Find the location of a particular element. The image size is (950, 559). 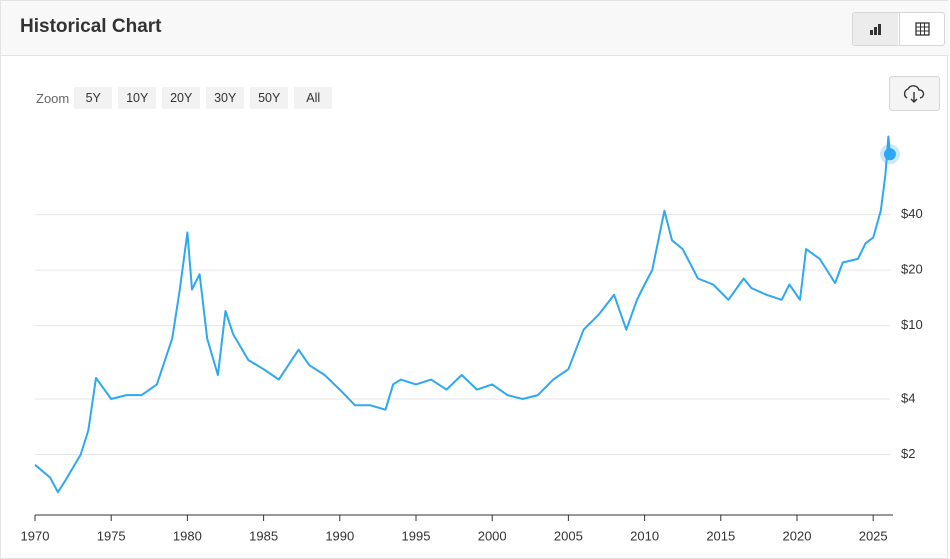

x-tick-label: 1975 is located at coordinates (111, 535).